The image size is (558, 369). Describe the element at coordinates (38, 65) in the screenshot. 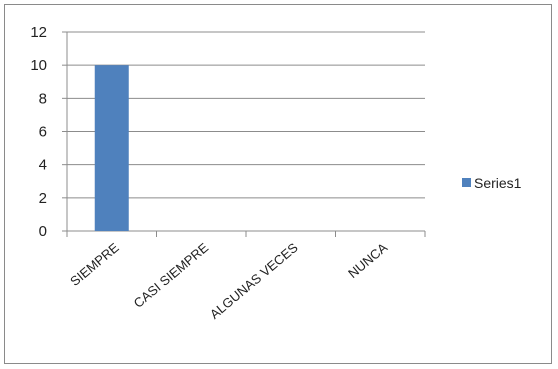

I see `y-tick-label-10: 10` at that location.